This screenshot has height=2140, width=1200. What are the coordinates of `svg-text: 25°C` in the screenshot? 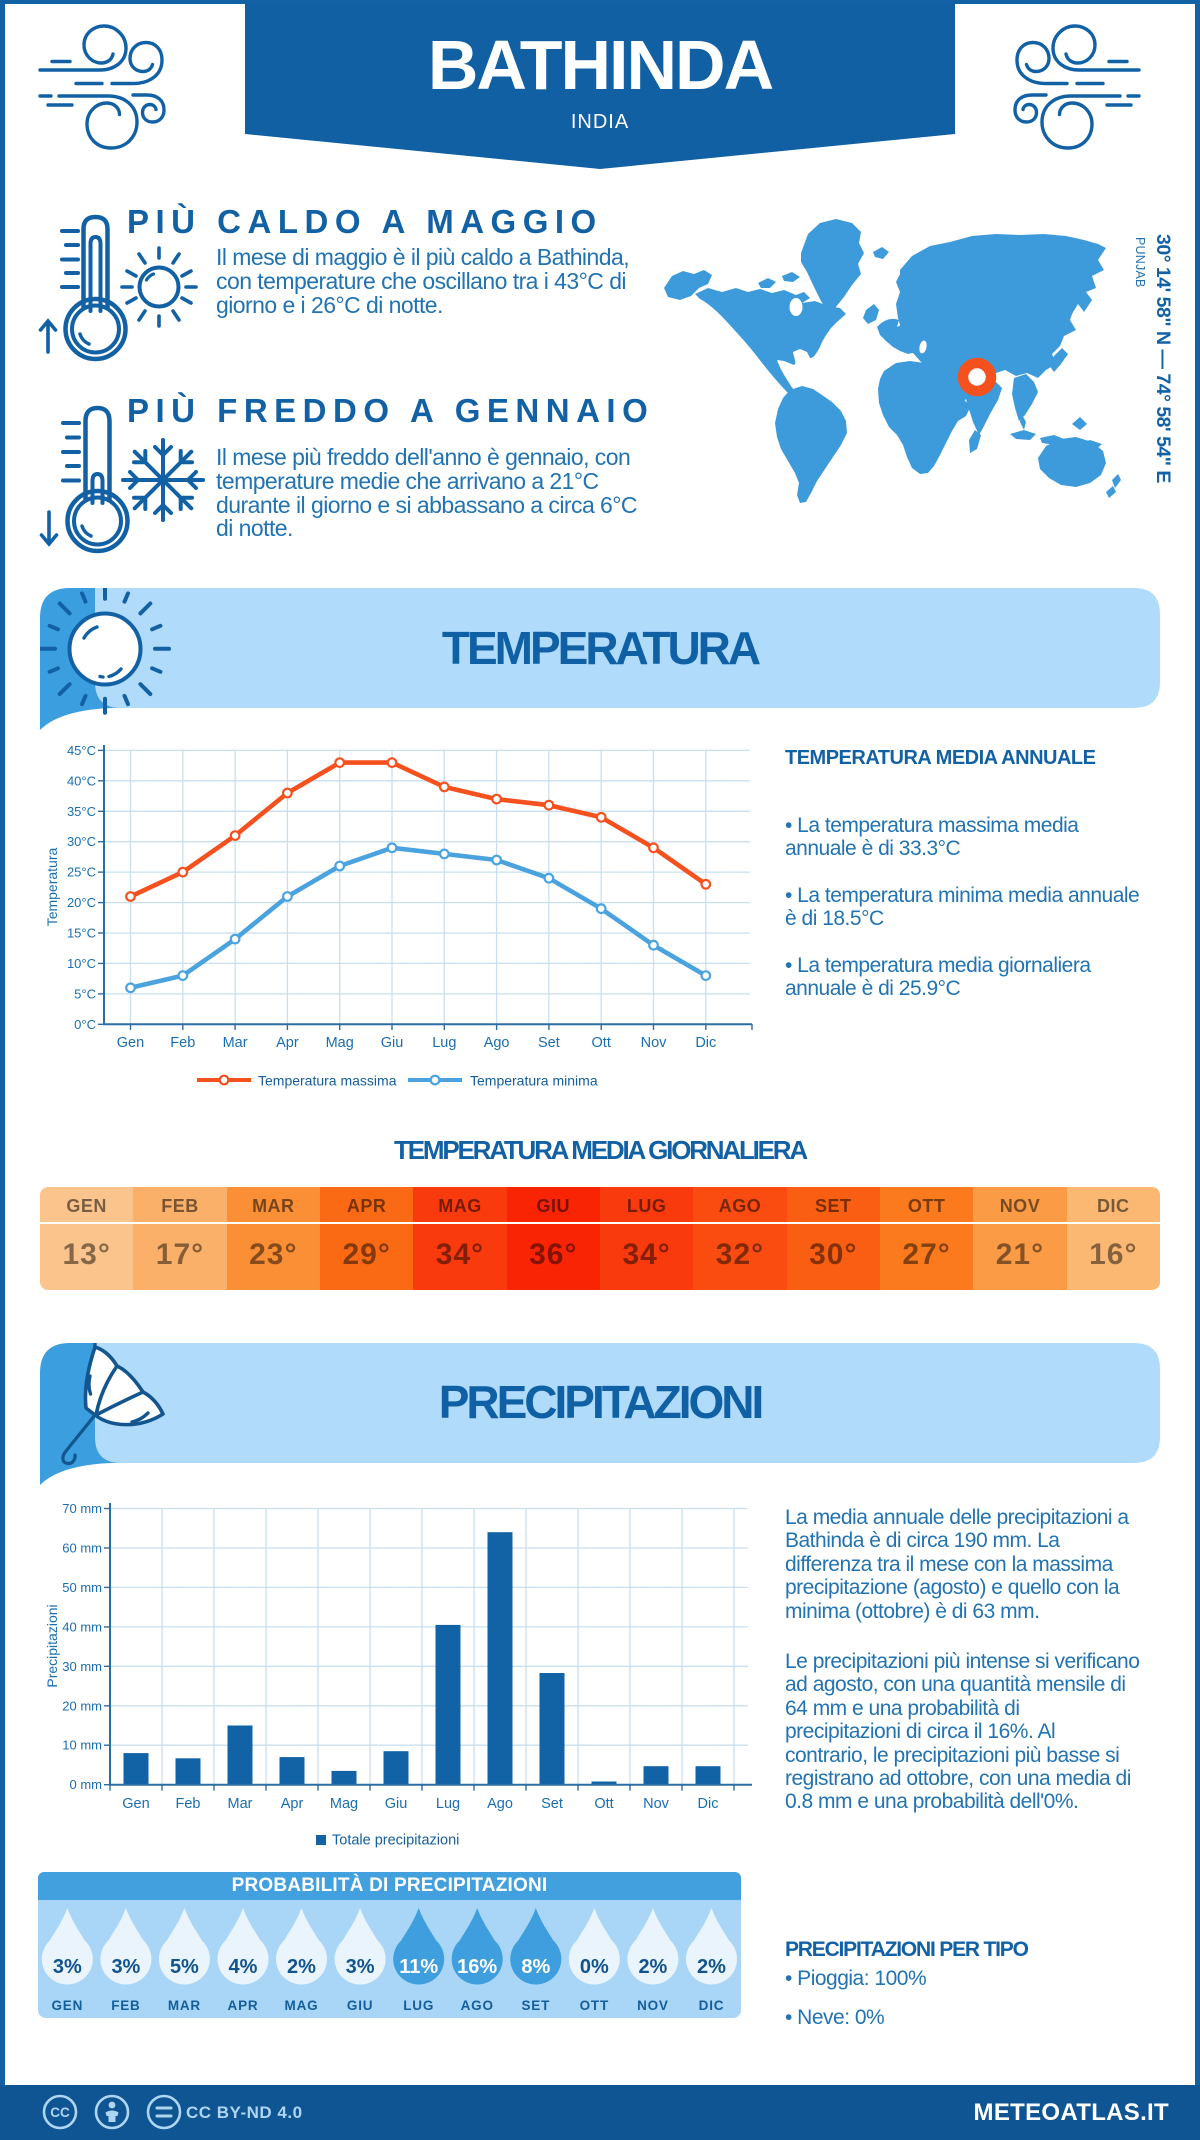 It's located at (81, 872).